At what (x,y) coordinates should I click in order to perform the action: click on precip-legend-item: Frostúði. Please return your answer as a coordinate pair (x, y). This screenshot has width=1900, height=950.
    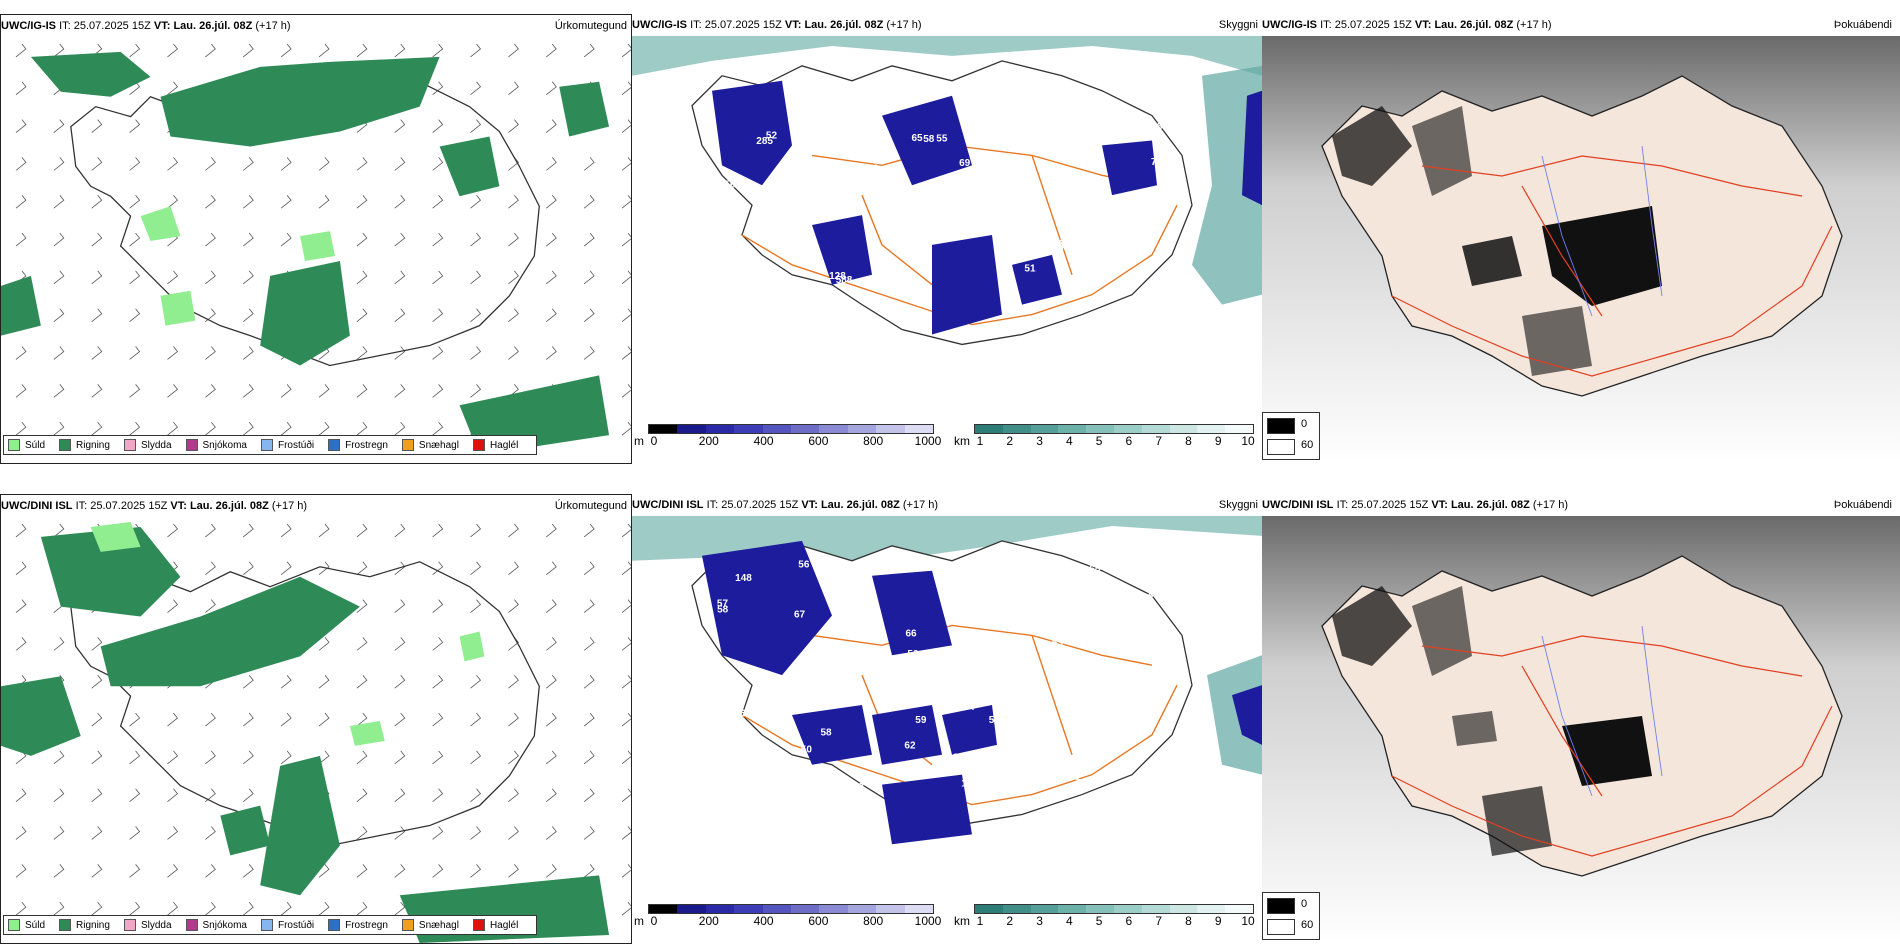
    Looking at the image, I should click on (287, 445).